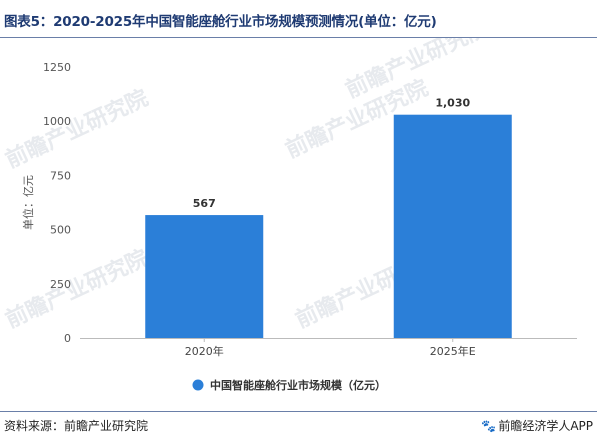  What do you see at coordinates (57, 67) in the screenshot?
I see `y-tick-label: 1250` at bounding box center [57, 67].